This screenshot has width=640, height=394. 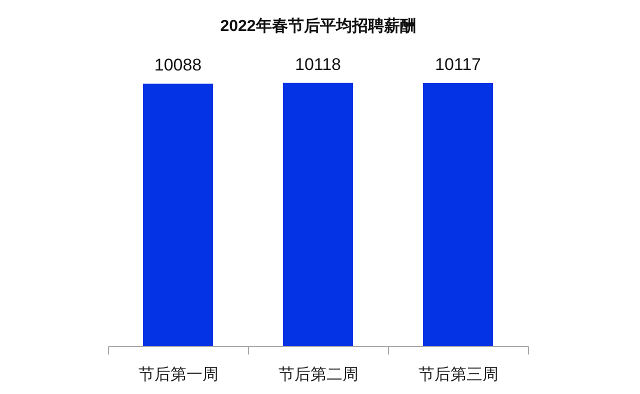 I want to click on data-label: 10117, so click(x=458, y=64).